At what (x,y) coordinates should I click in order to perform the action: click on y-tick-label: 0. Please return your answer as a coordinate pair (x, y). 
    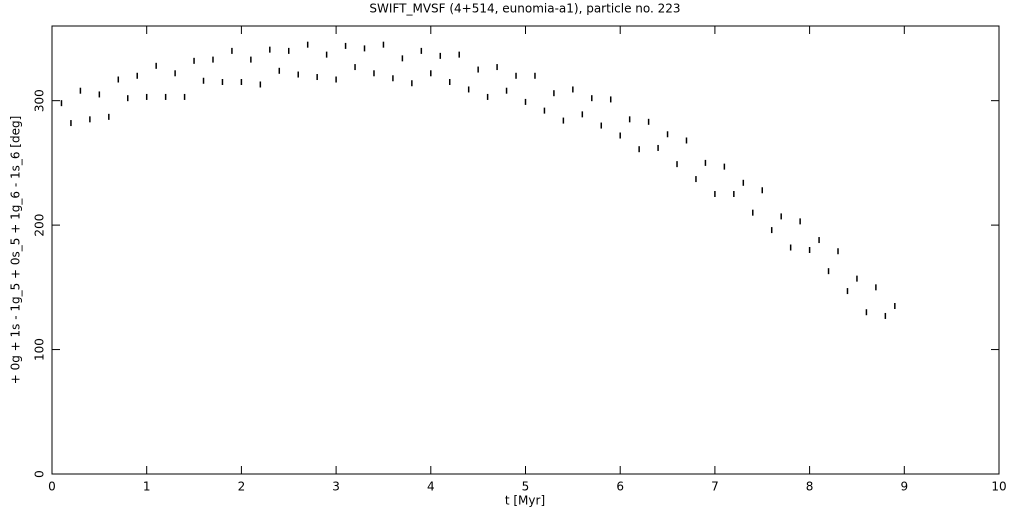
    Looking at the image, I should click on (40, 474).